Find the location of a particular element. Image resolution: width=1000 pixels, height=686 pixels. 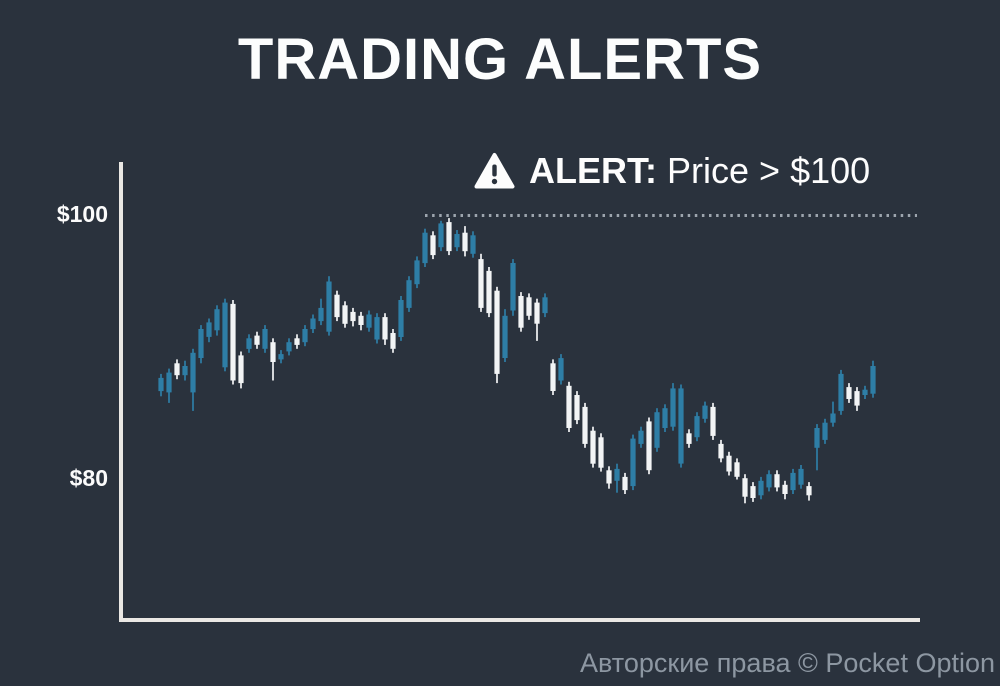

warning-triangle-icon is located at coordinates (494, 171).